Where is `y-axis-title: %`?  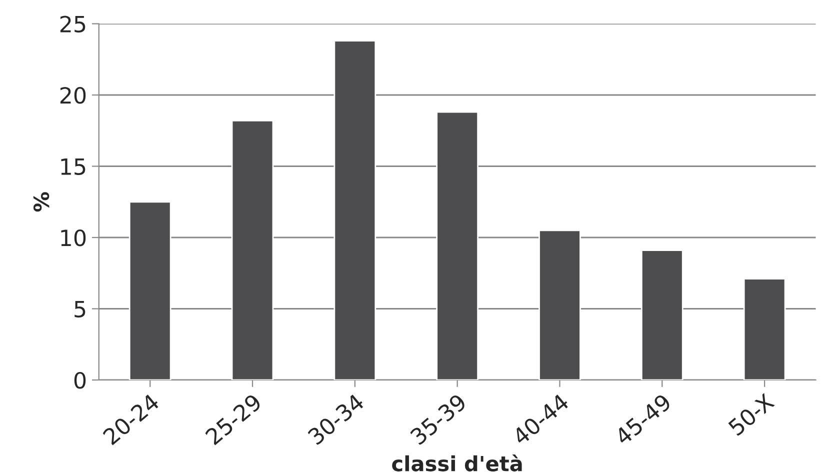
y-axis-title: % is located at coordinates (41, 202).